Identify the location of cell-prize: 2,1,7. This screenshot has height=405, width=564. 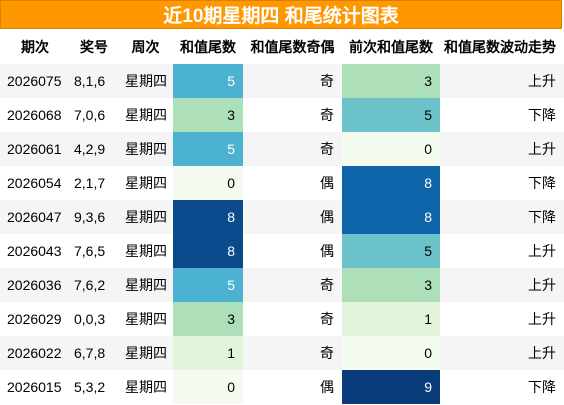
(94, 183).